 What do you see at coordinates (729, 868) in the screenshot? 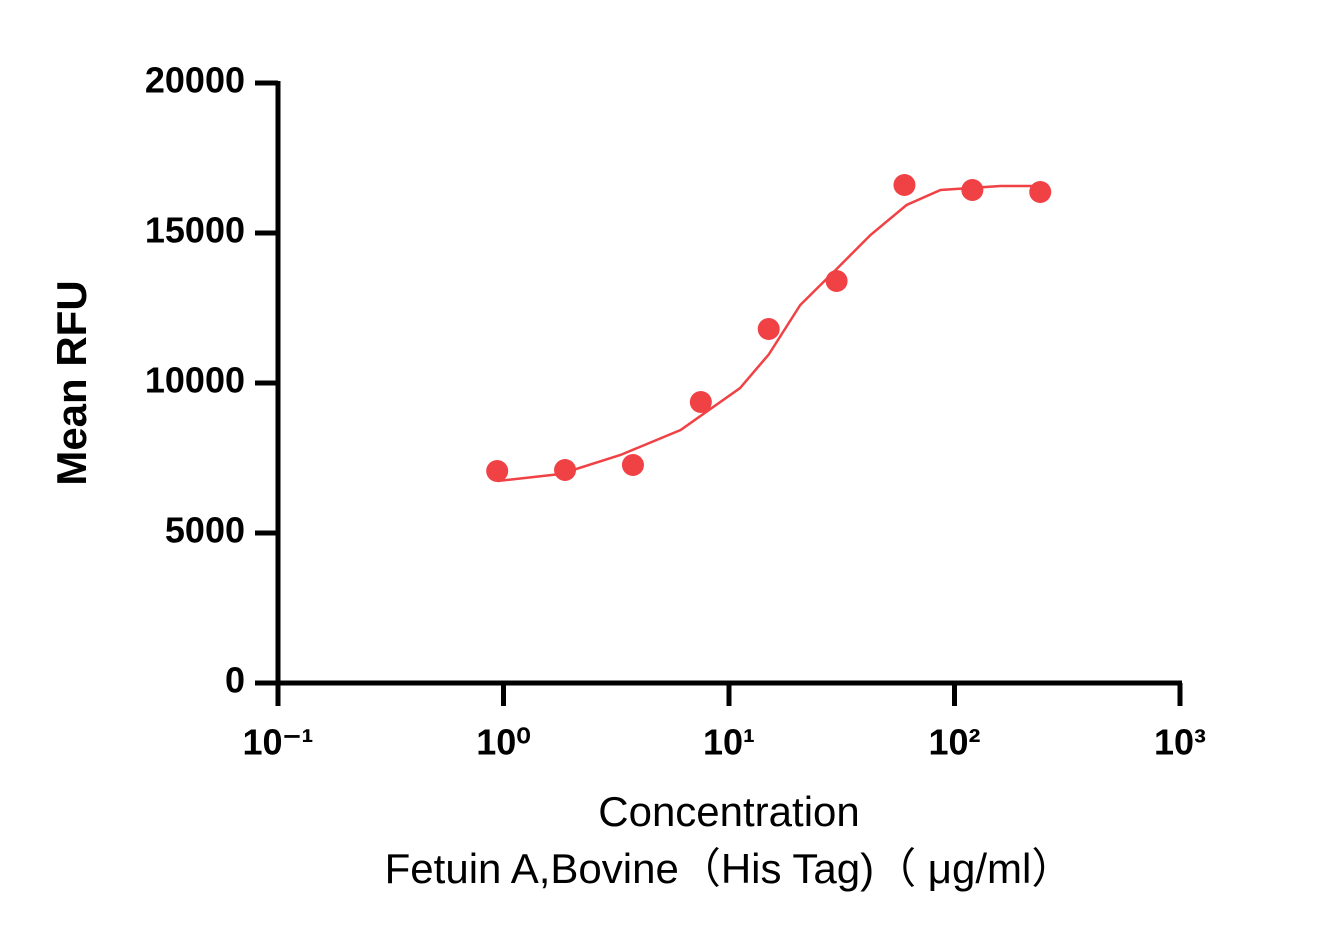
I see `x-axis-label: Fetuin A,Bovine（His Tag)（ μg/ml）` at bounding box center [729, 868].